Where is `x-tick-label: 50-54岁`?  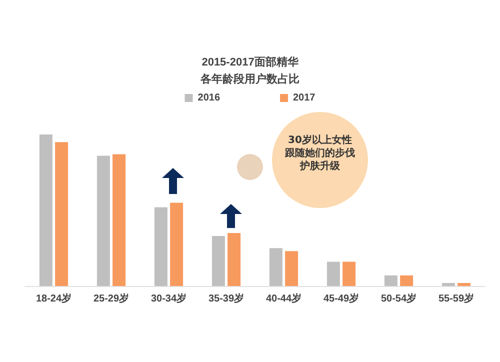
x-tick-label: 50-54岁 is located at coordinates (398, 298).